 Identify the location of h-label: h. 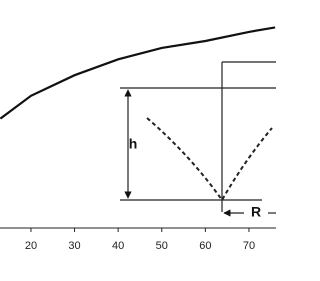
(133, 144).